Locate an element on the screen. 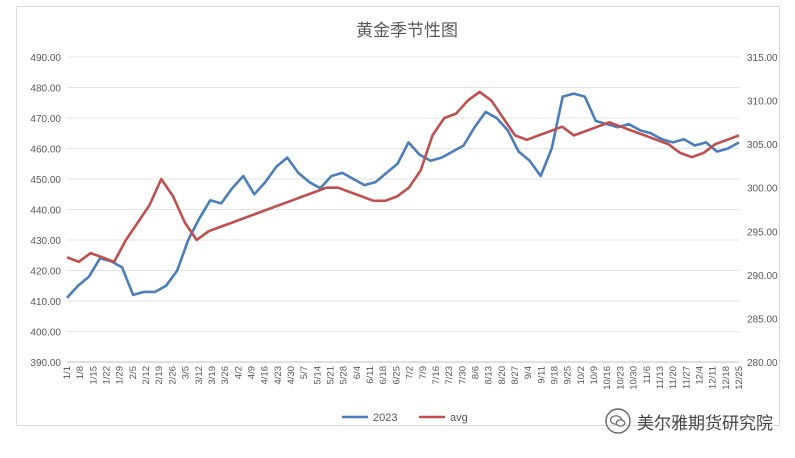  x-tick-label: 11/27 is located at coordinates (686, 377).